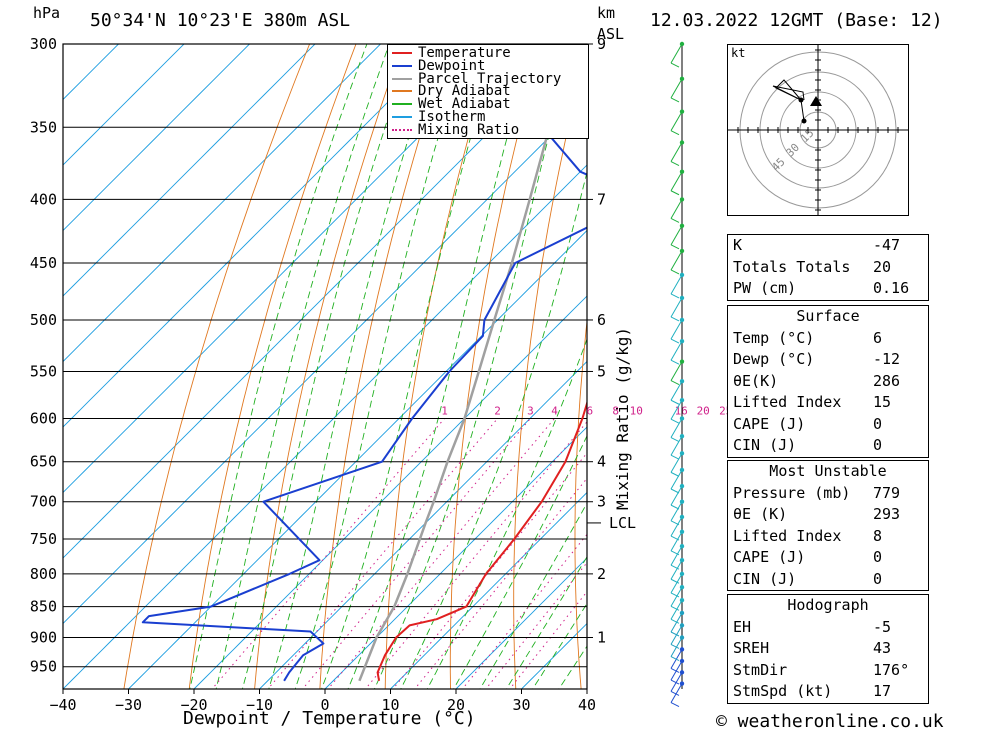 This screenshot has width=1000, height=733. Describe the element at coordinates (891, 288) in the screenshot. I see `pw-value: 0.16` at that location.